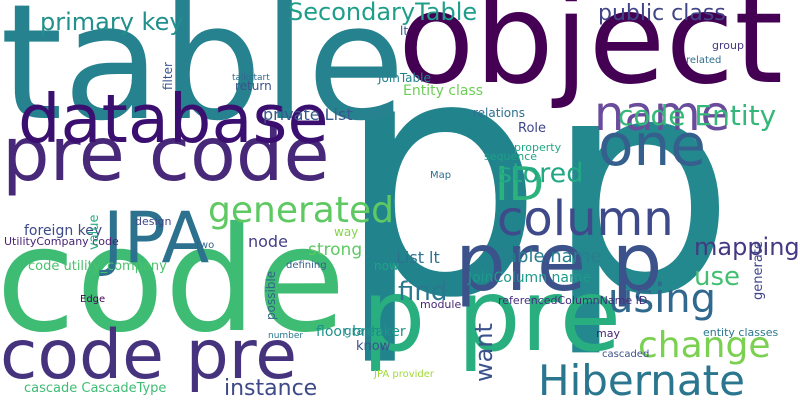  I want to click on word: pre p, so click(558, 262).